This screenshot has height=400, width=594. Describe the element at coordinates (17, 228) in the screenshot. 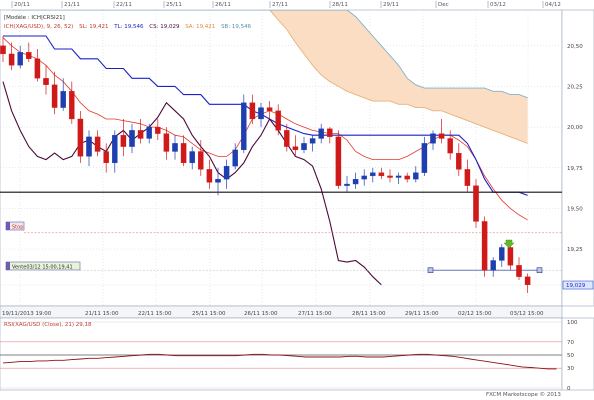

I see `stop-tag-label: Stop` at that location.